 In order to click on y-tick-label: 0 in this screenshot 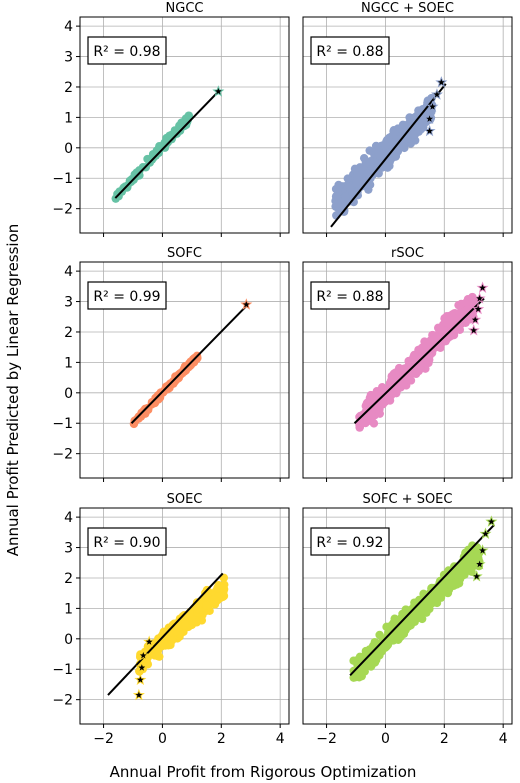, I will do `click(68, 640)`.